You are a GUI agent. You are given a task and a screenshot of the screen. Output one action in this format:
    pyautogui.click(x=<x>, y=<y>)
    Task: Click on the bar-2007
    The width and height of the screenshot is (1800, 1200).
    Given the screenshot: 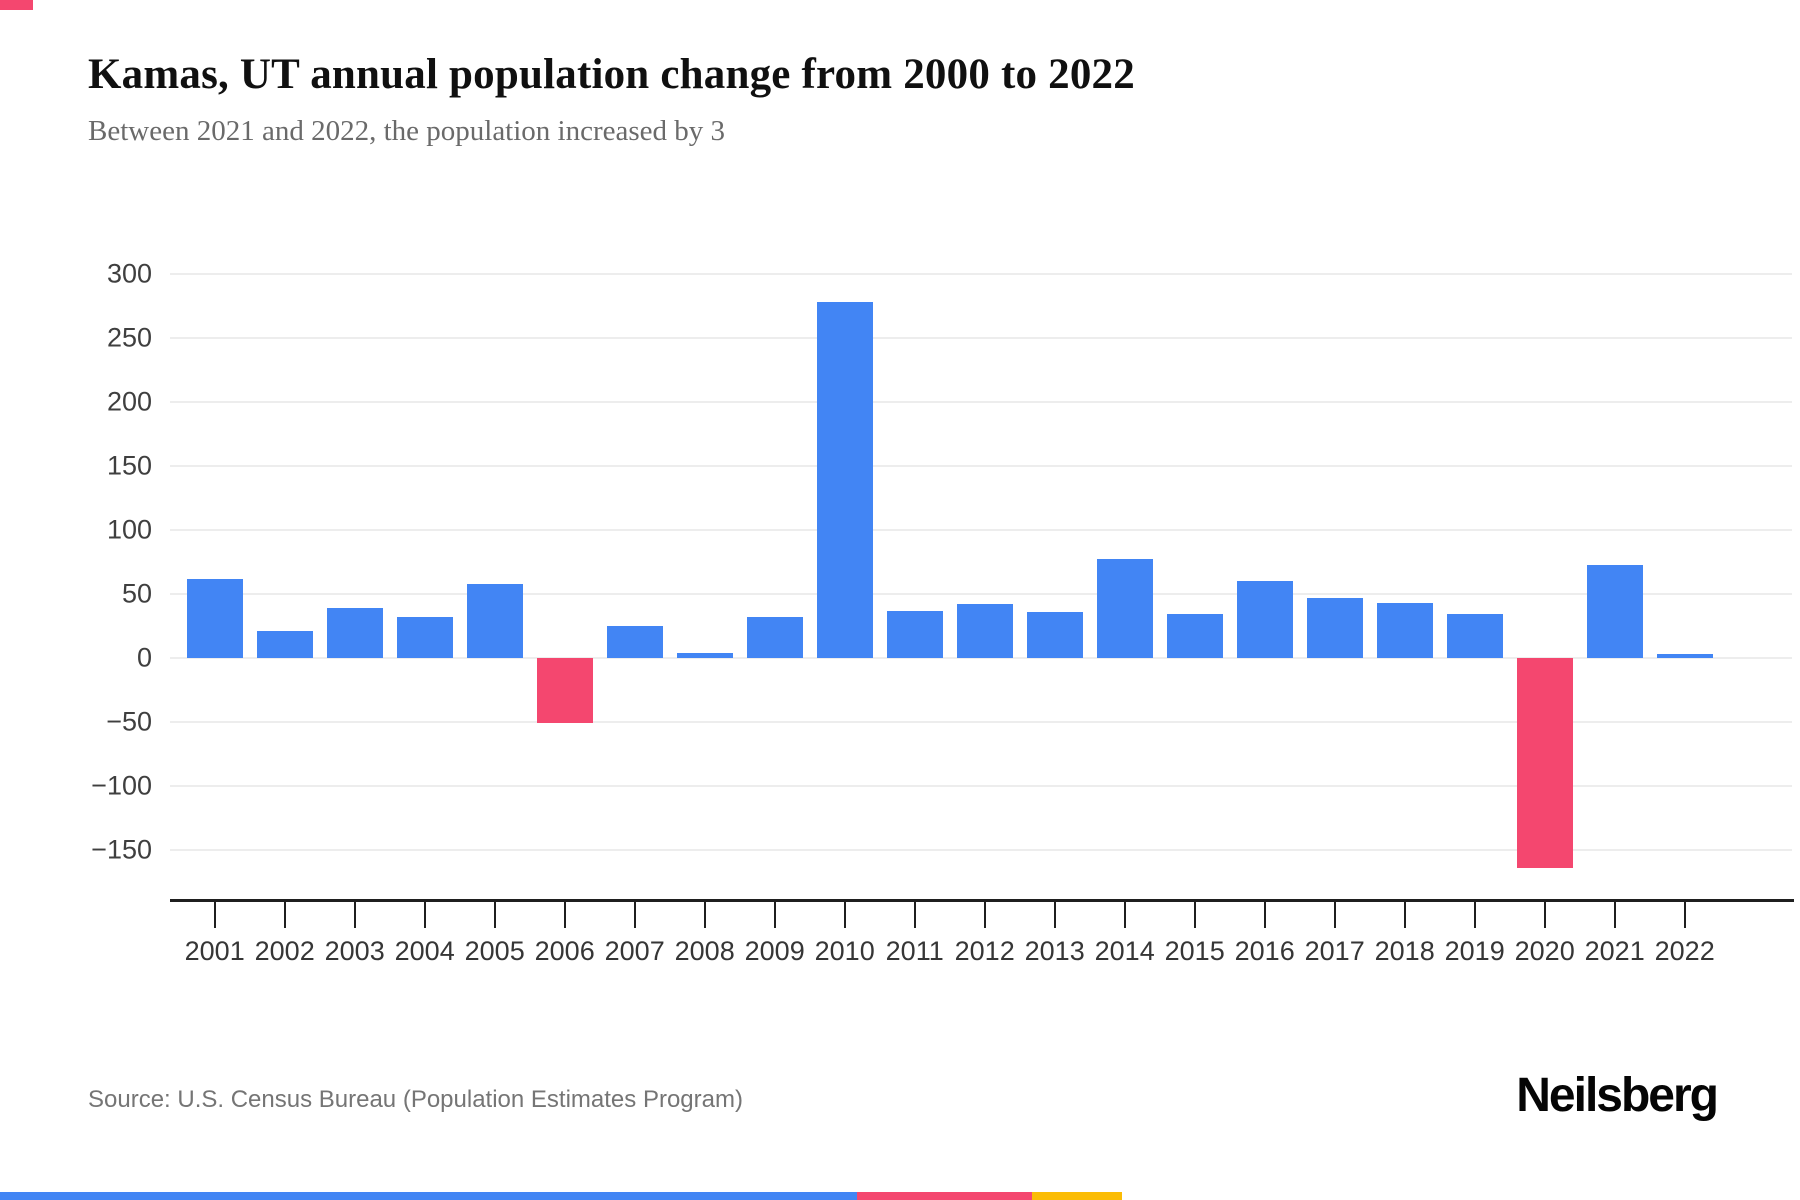 What is the action you would take?
    pyautogui.click(x=634, y=642)
    